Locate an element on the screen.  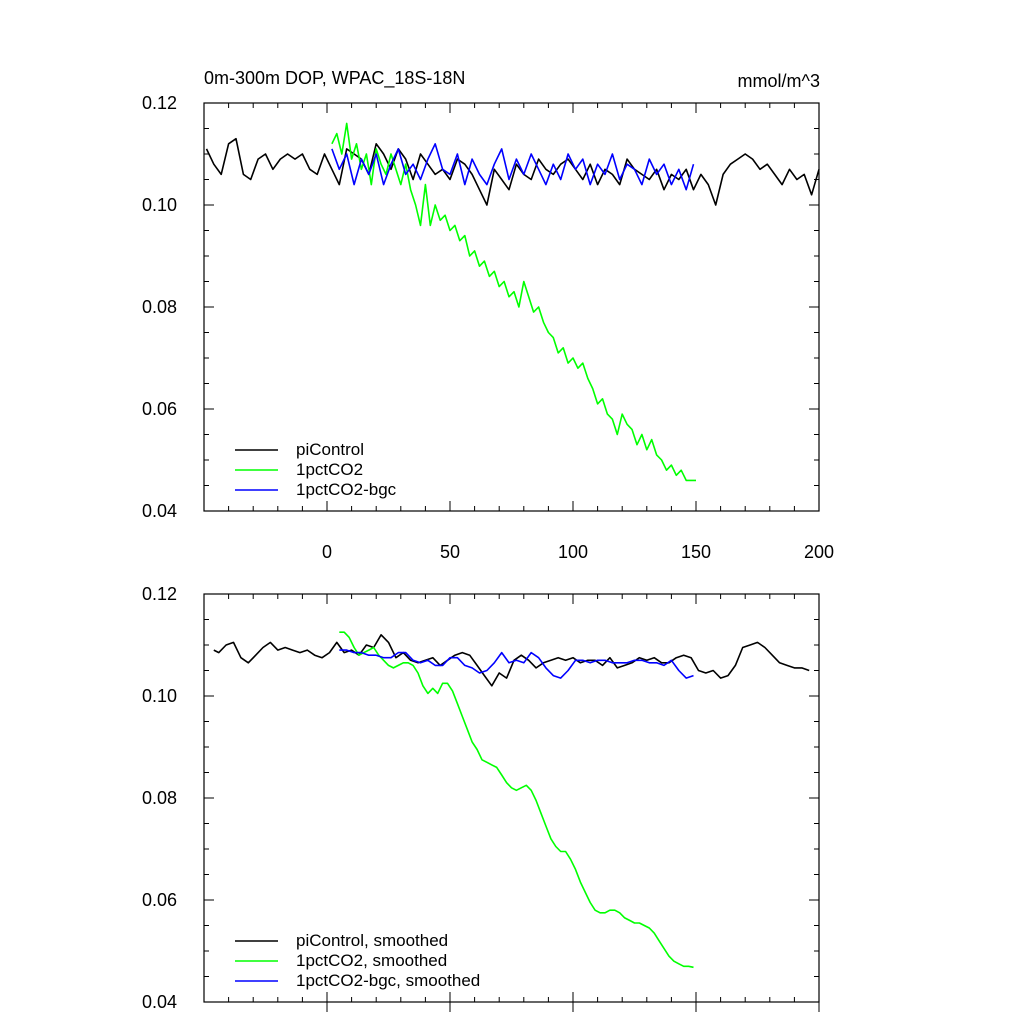
x-tick-label: 200 is located at coordinates (819, 552).